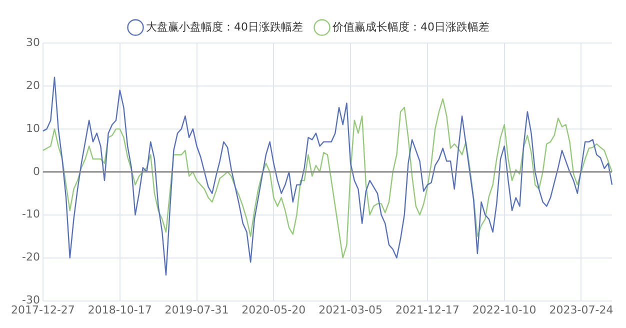 The width and height of the screenshot is (626, 328). I want to click on y-tick-label: -20, so click(31, 257).